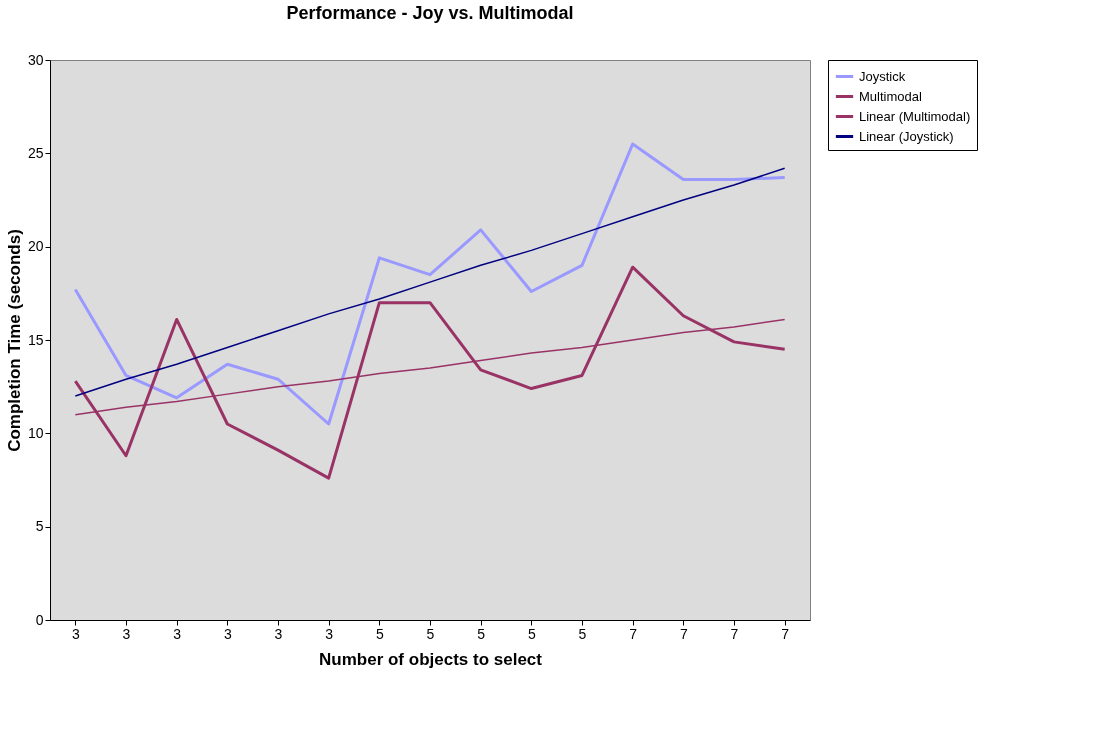  I want to click on y-tick-label: 0, so click(39, 619).